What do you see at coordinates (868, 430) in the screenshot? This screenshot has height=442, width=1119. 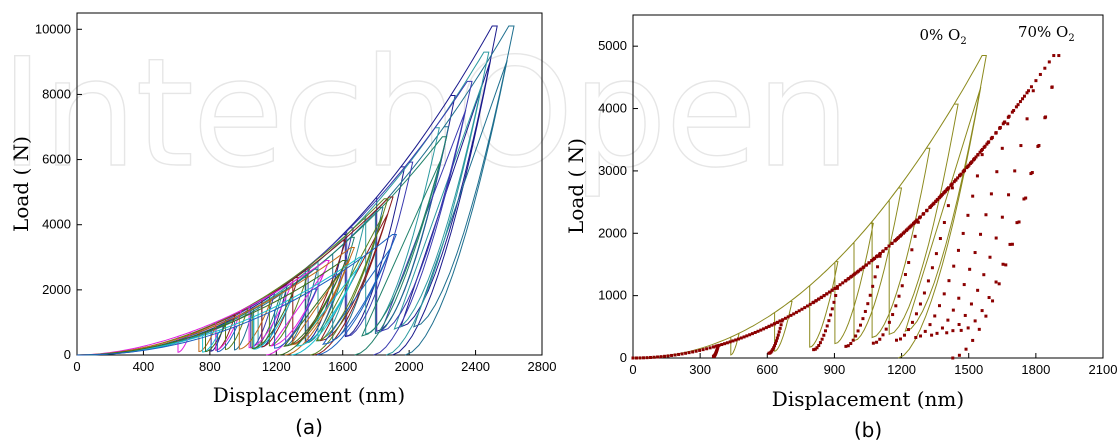 I see `chart-b-caption: (b)` at bounding box center [868, 430].